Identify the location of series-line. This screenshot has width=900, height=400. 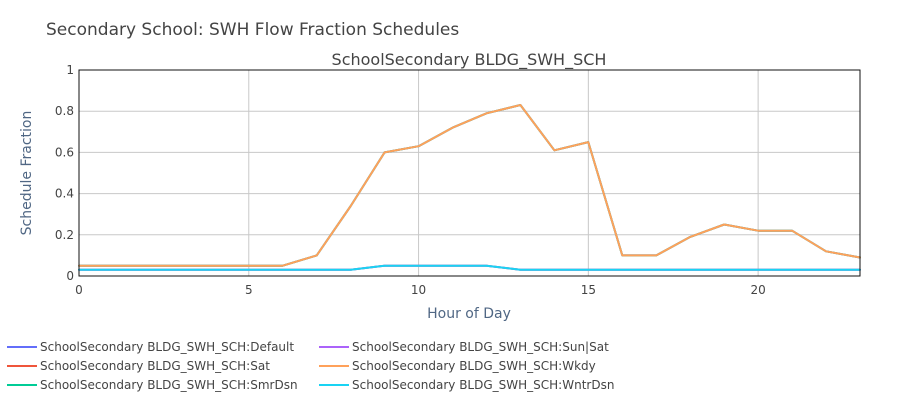
(469, 267).